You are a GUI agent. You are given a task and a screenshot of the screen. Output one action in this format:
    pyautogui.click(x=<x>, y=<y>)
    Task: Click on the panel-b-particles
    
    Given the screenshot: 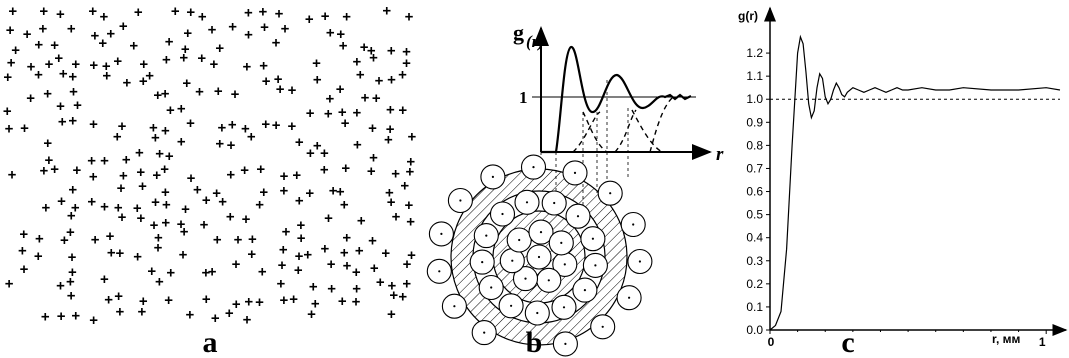 What is the action you would take?
    pyautogui.click(x=539, y=255)
    